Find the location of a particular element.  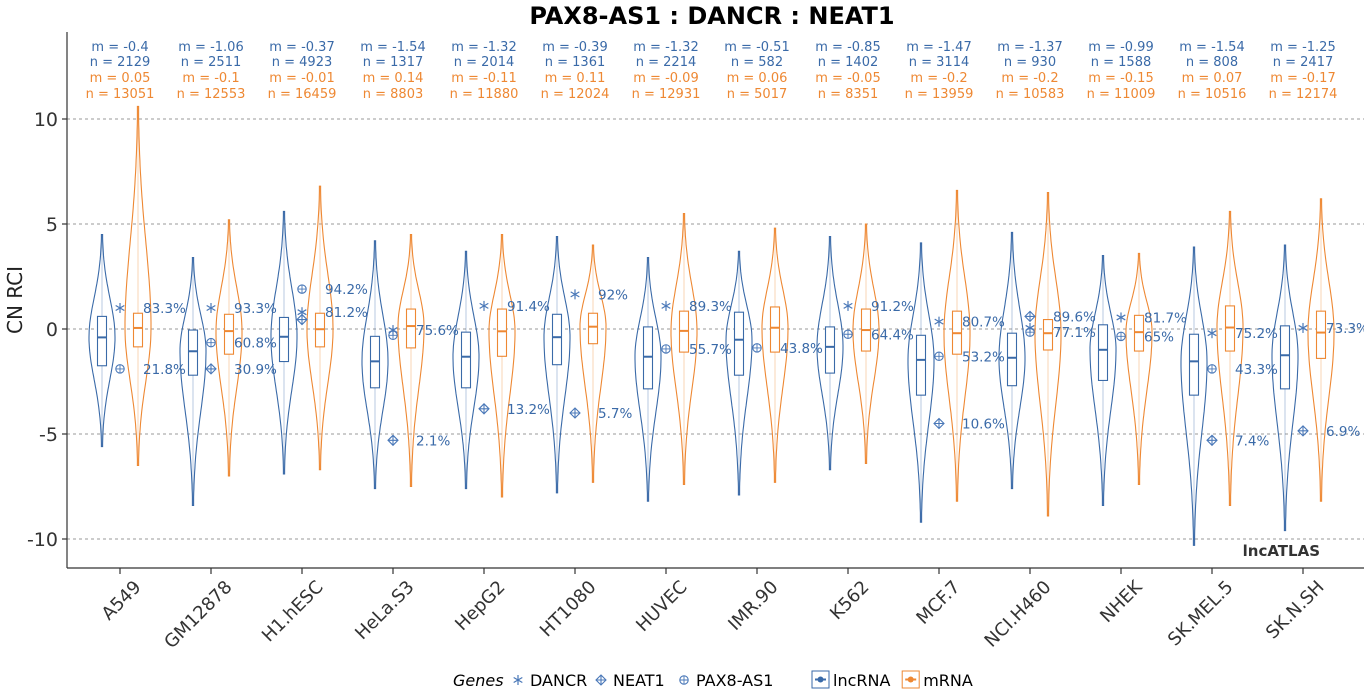

mrna-mean-label: m = -0.09 is located at coordinates (665, 78).